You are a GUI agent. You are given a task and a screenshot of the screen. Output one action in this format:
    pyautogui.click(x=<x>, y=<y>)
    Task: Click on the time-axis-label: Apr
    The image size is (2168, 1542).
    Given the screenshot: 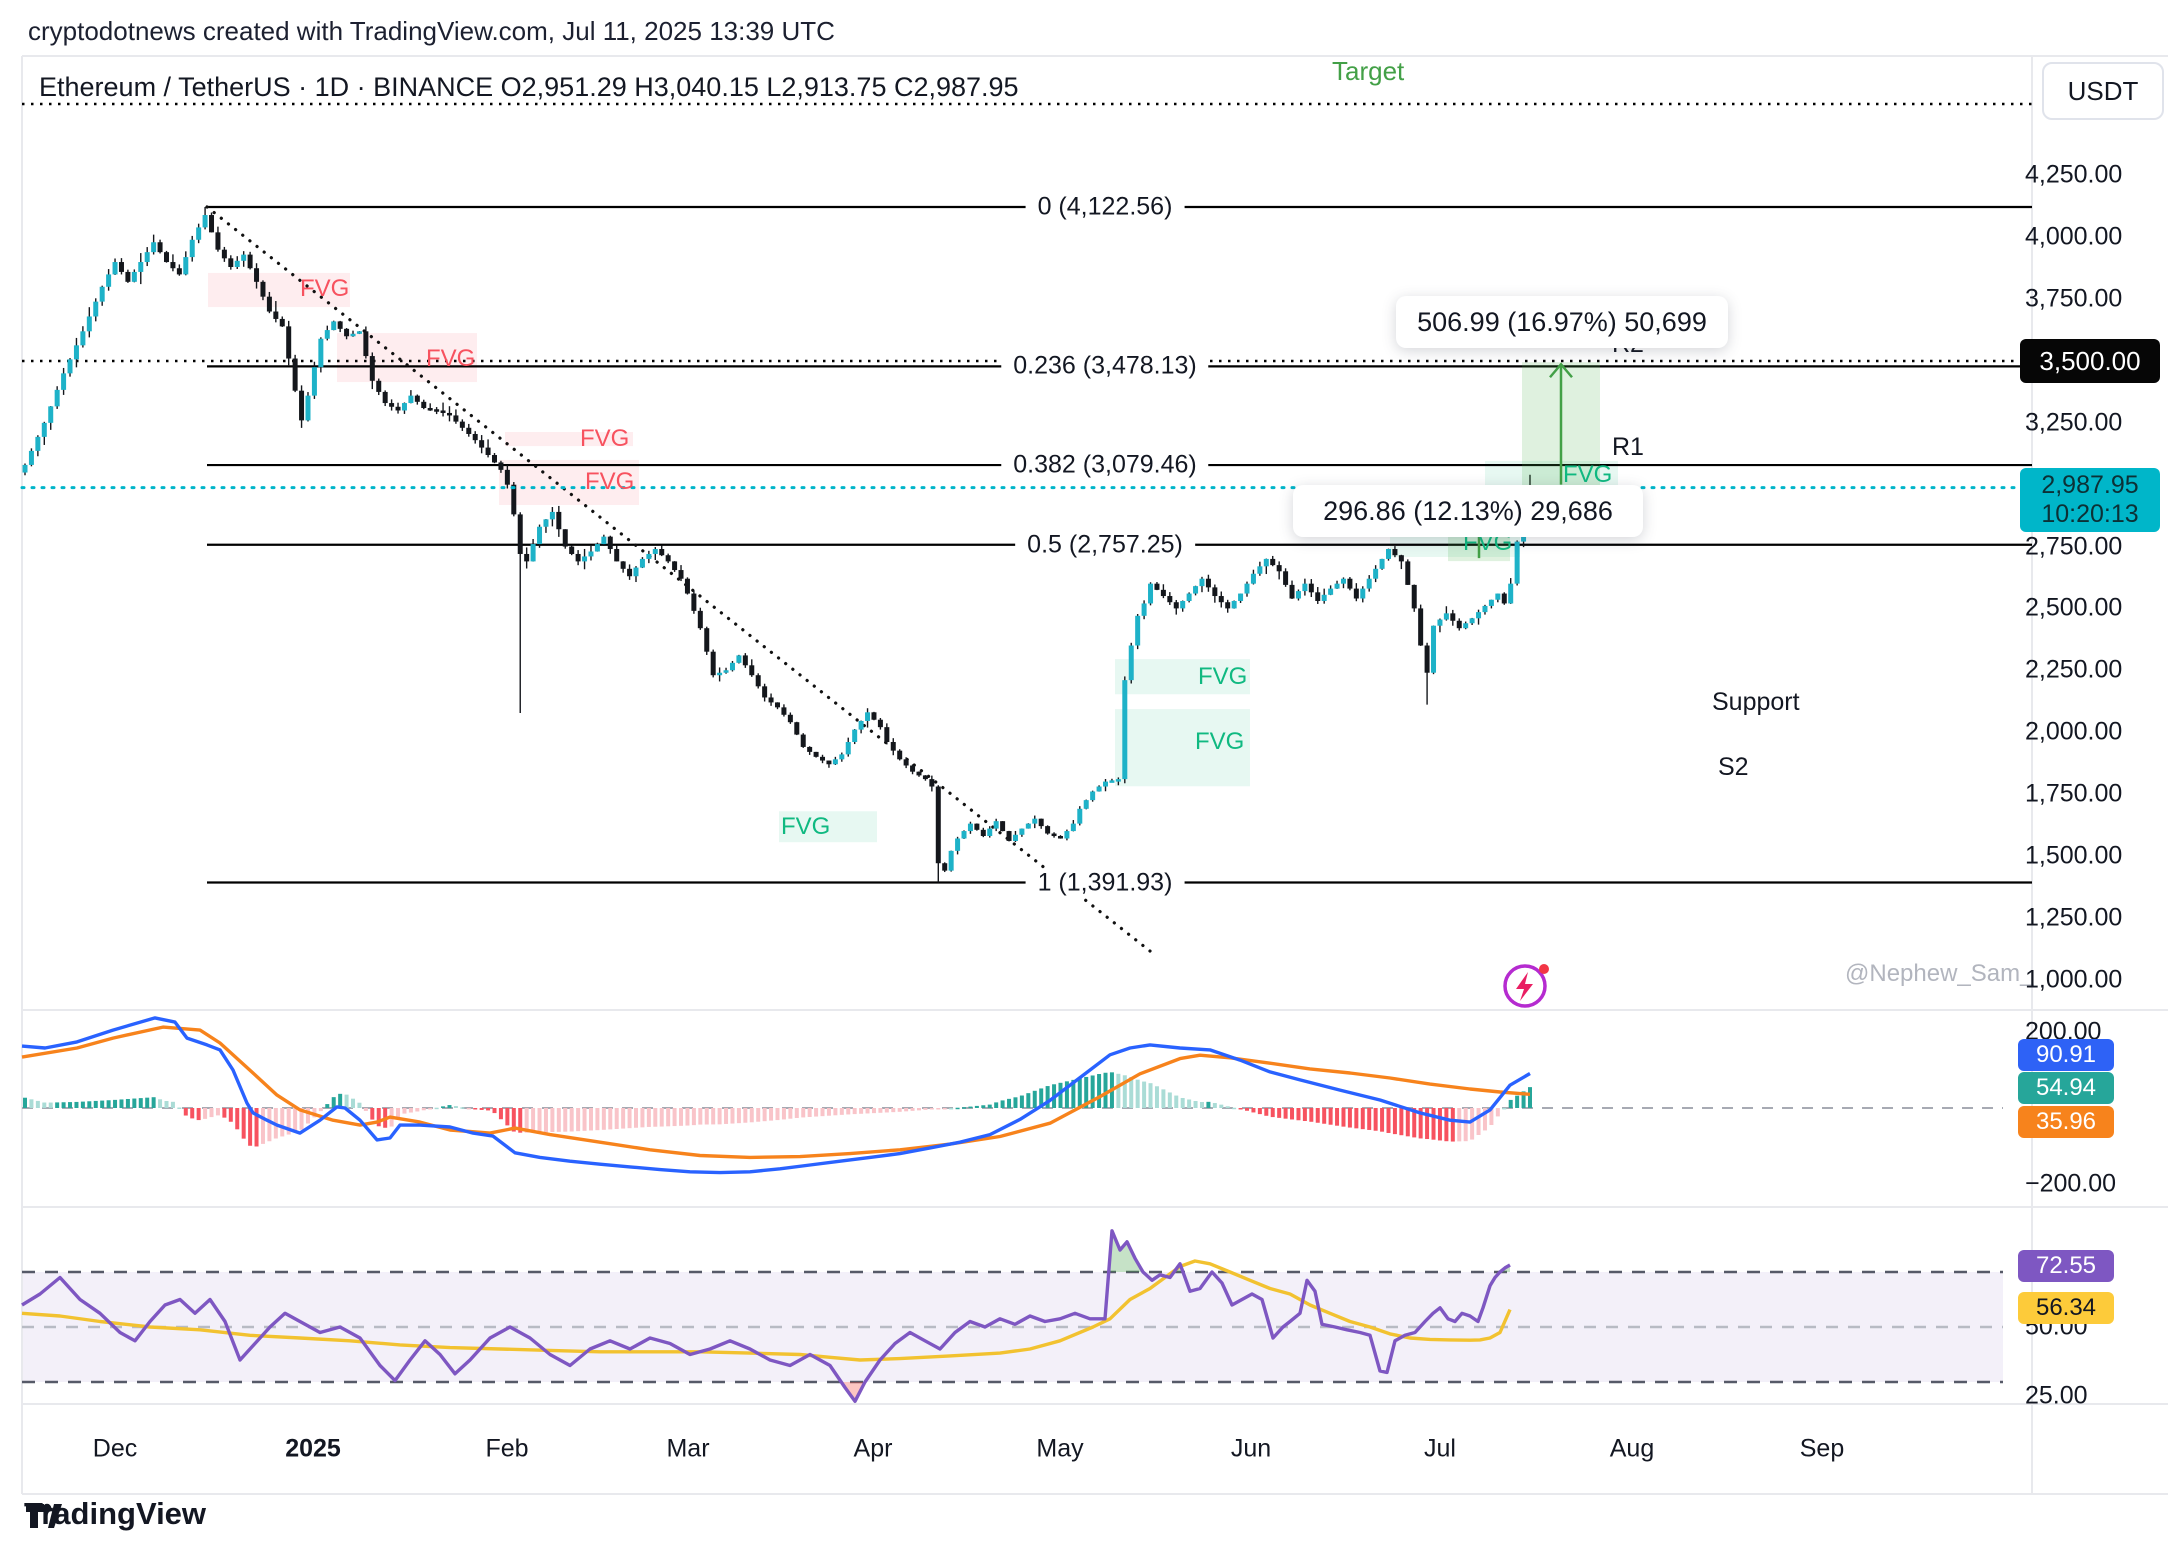 What is the action you would take?
    pyautogui.click(x=873, y=1448)
    